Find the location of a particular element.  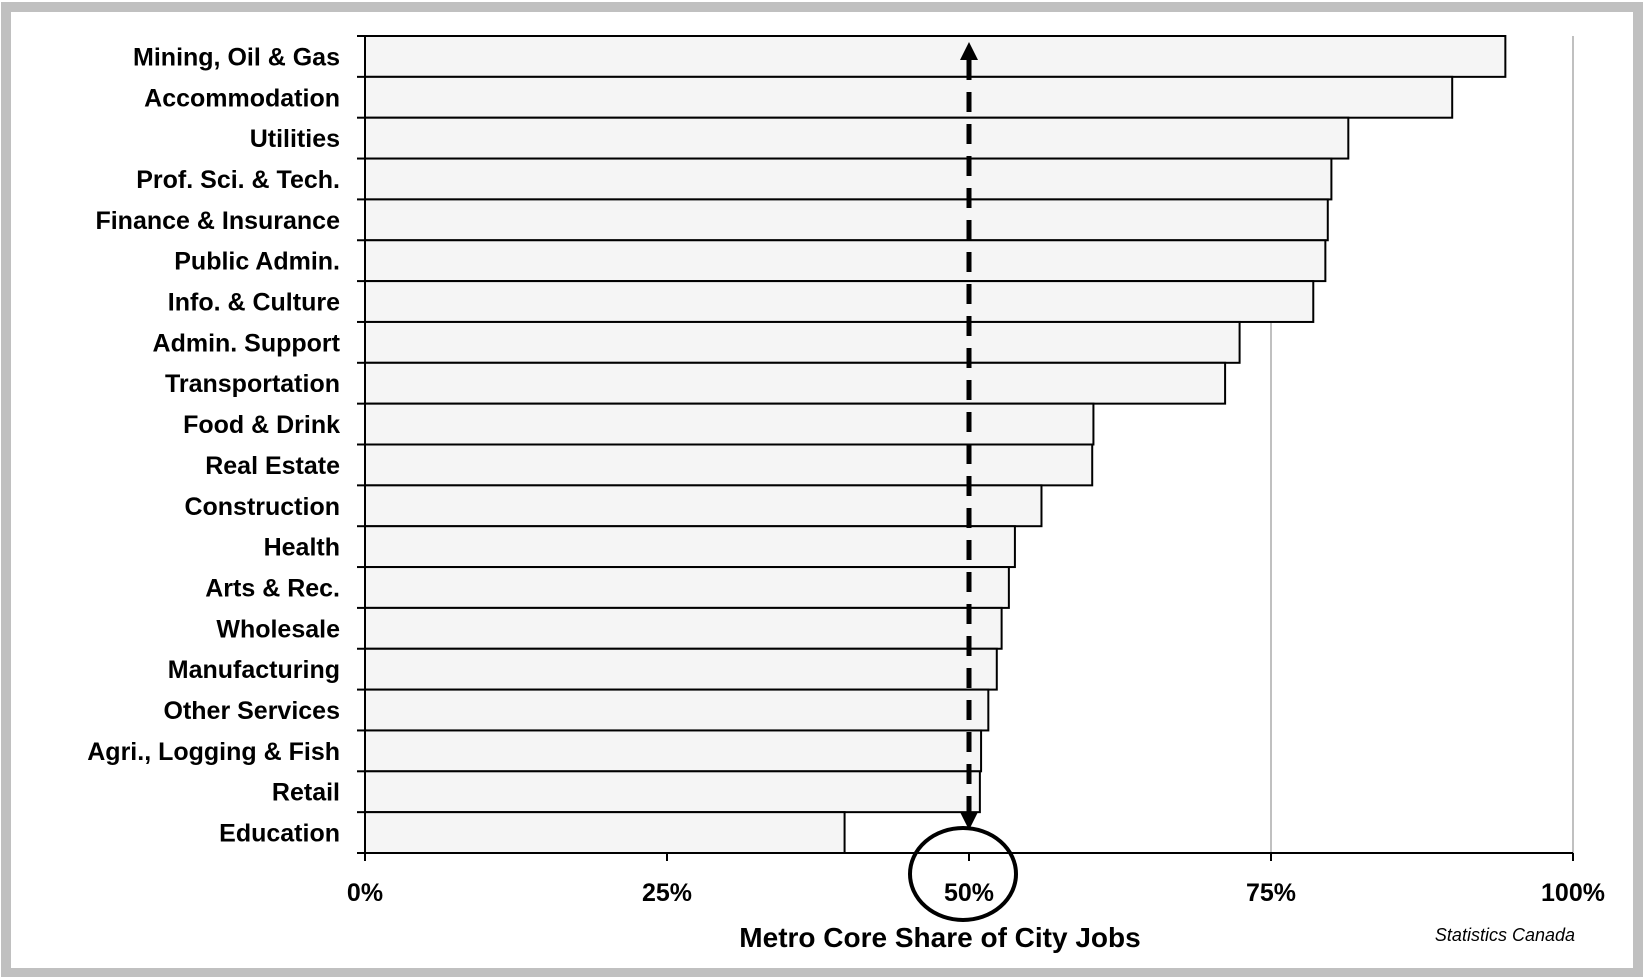

category-label-16: Manufacturing is located at coordinates (254, 670).